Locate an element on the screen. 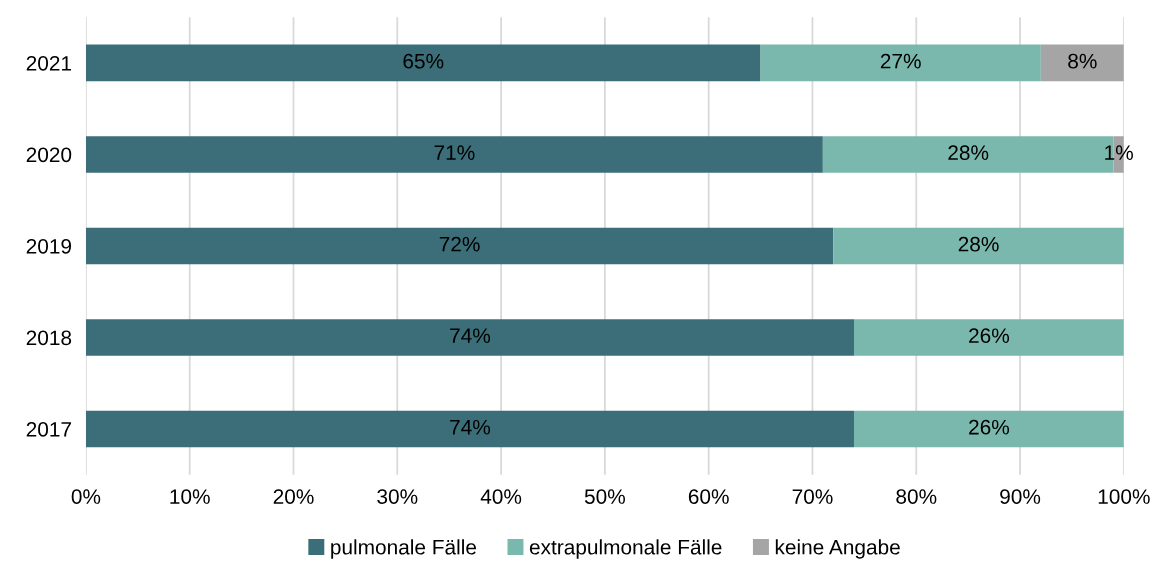 This screenshot has height=572, width=1161. x-tick-label: 100% is located at coordinates (1124, 496).